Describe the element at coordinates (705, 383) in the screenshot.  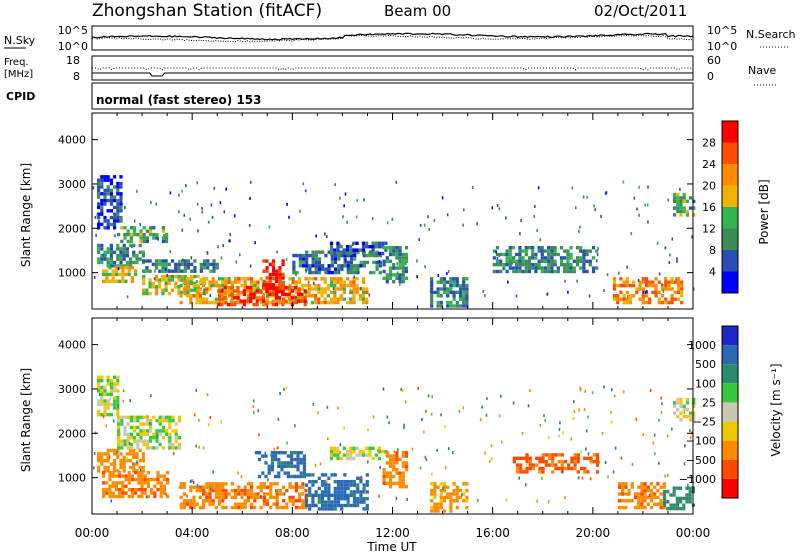
I see `colorbar-tick-label: 100` at that location.